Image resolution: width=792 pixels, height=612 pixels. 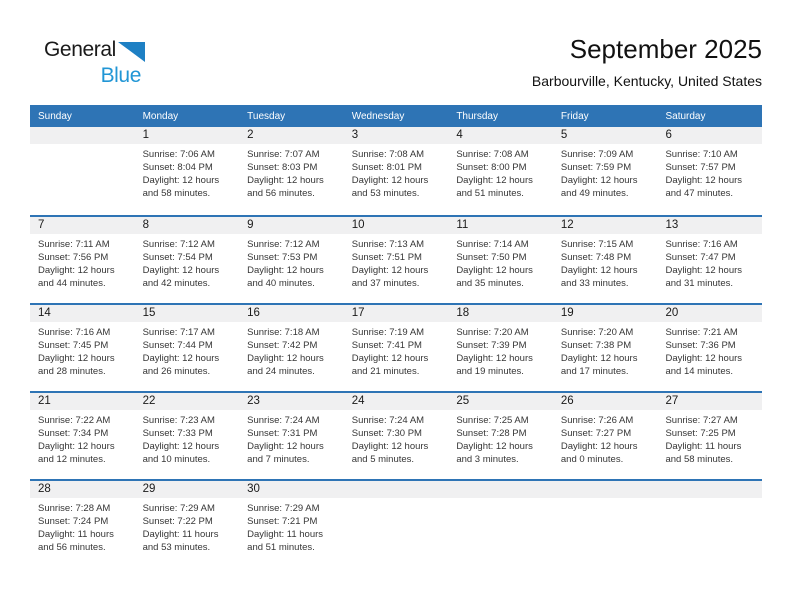 What do you see at coordinates (74, 508) in the screenshot?
I see `sunrise-text: Sunrise: 7:28 AM` at bounding box center [74, 508].